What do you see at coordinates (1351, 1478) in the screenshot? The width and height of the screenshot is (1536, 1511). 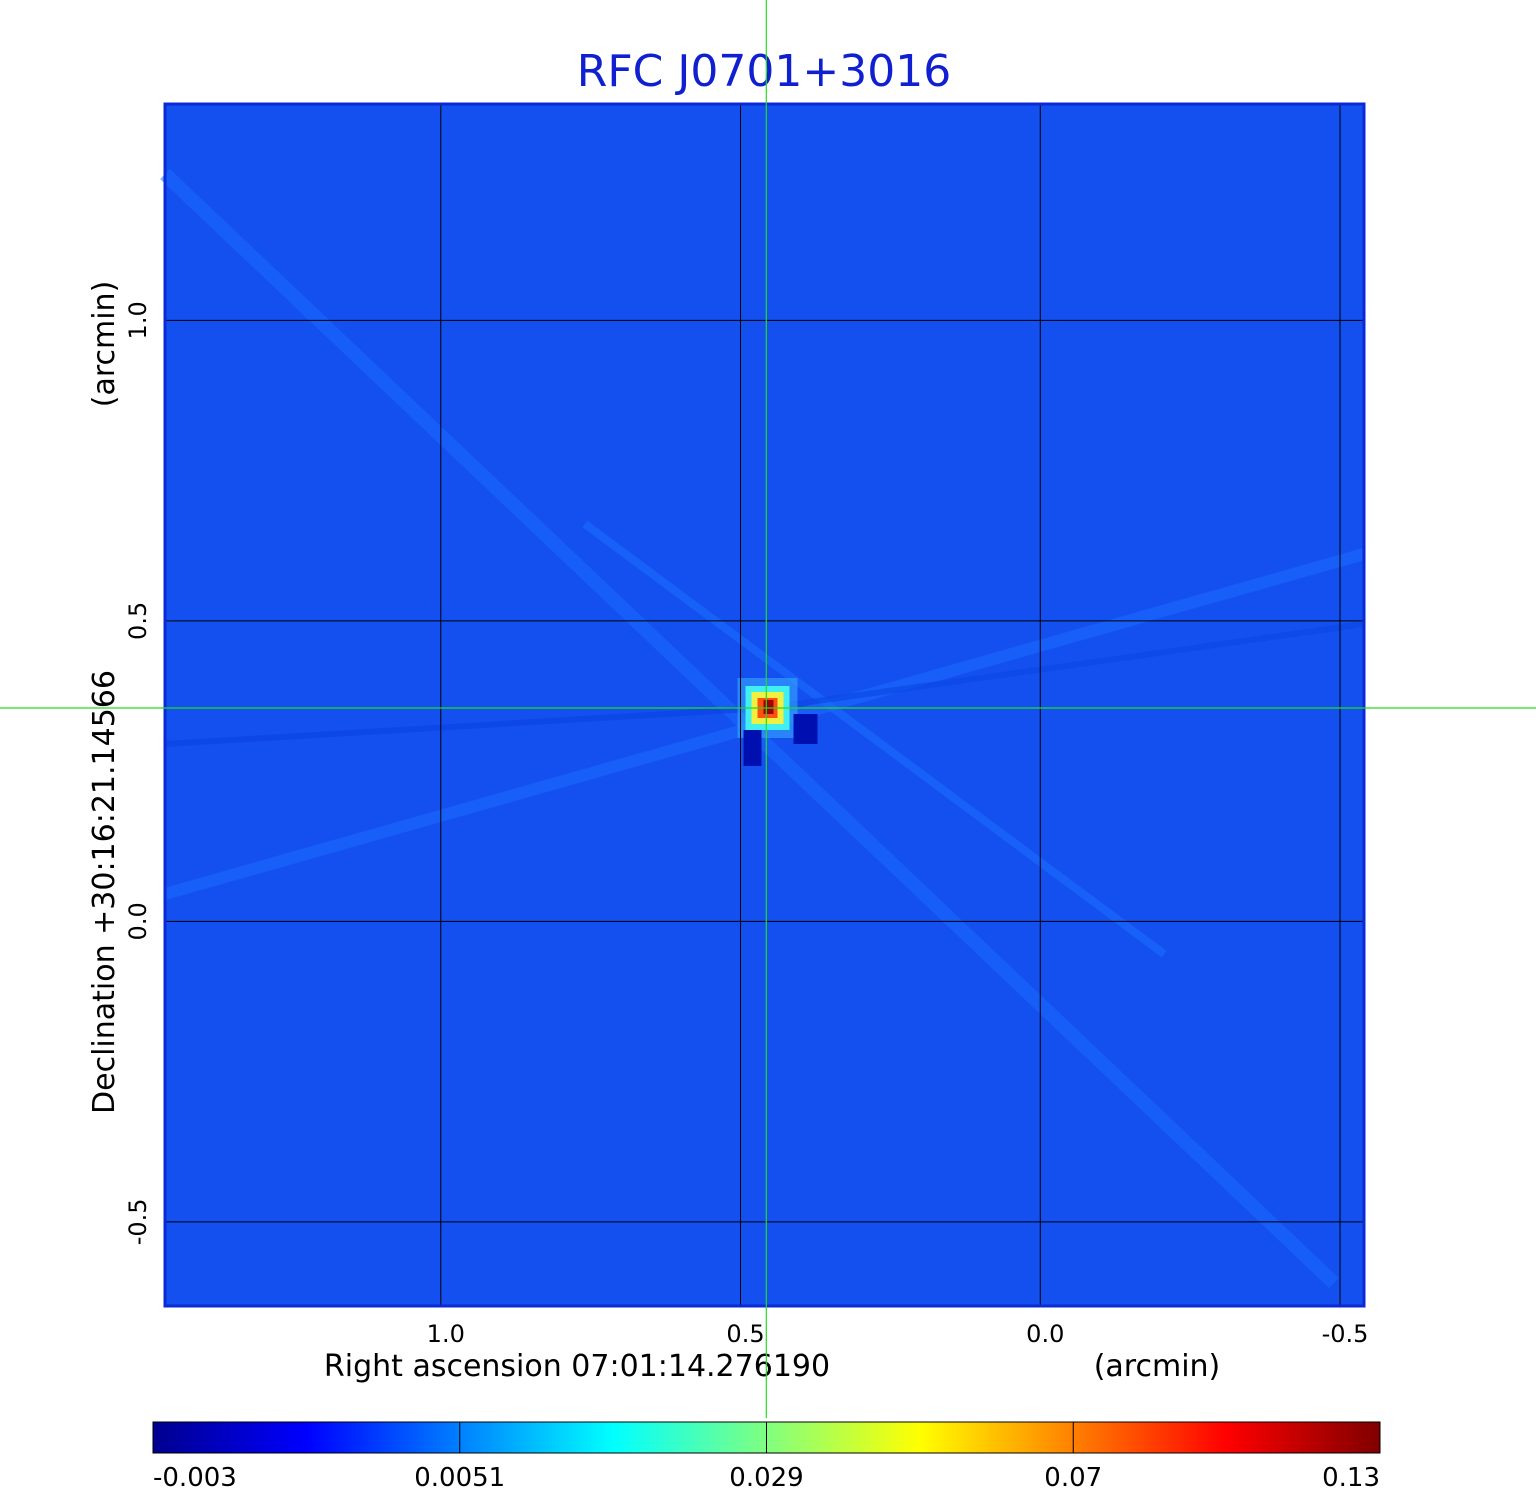 I see `colorbar-tick-label: 0.13` at bounding box center [1351, 1478].